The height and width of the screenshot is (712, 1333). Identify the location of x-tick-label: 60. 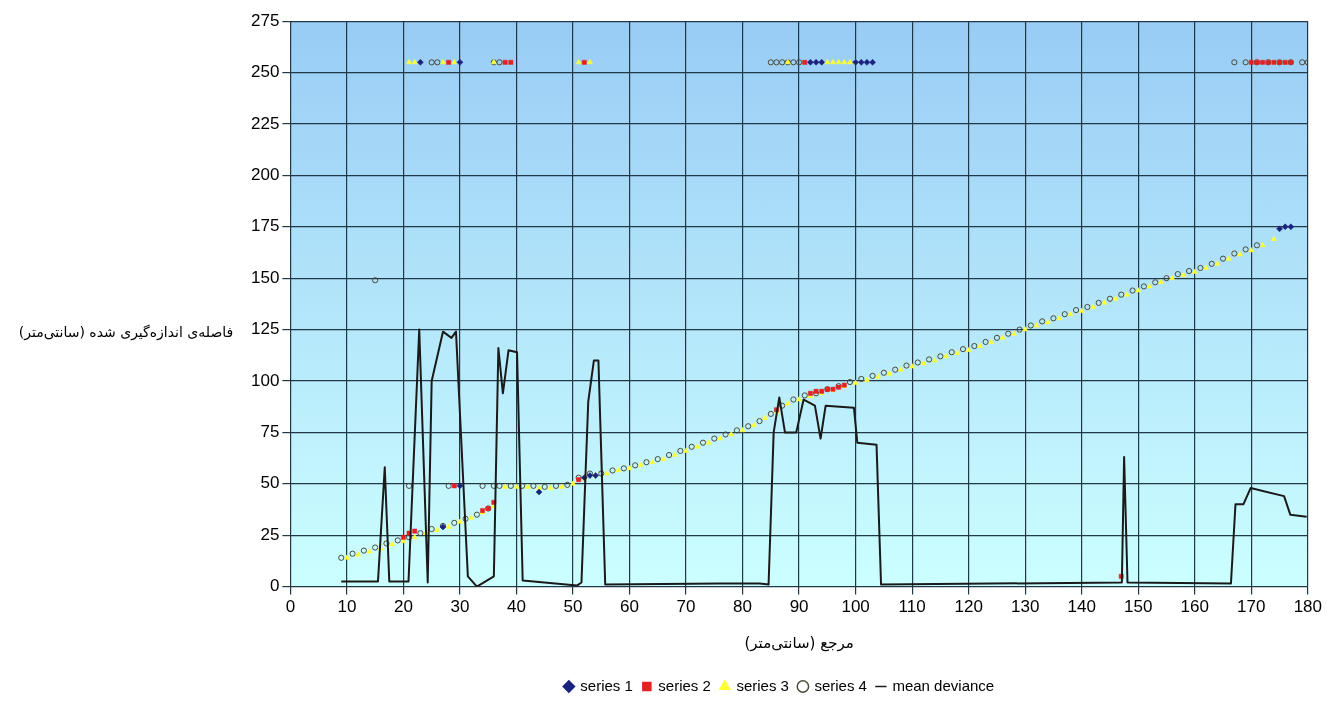
(629, 607).